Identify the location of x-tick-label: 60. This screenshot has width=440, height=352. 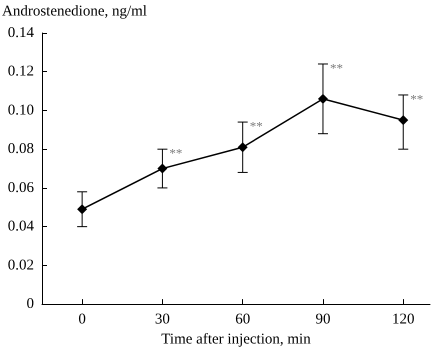
(242, 320).